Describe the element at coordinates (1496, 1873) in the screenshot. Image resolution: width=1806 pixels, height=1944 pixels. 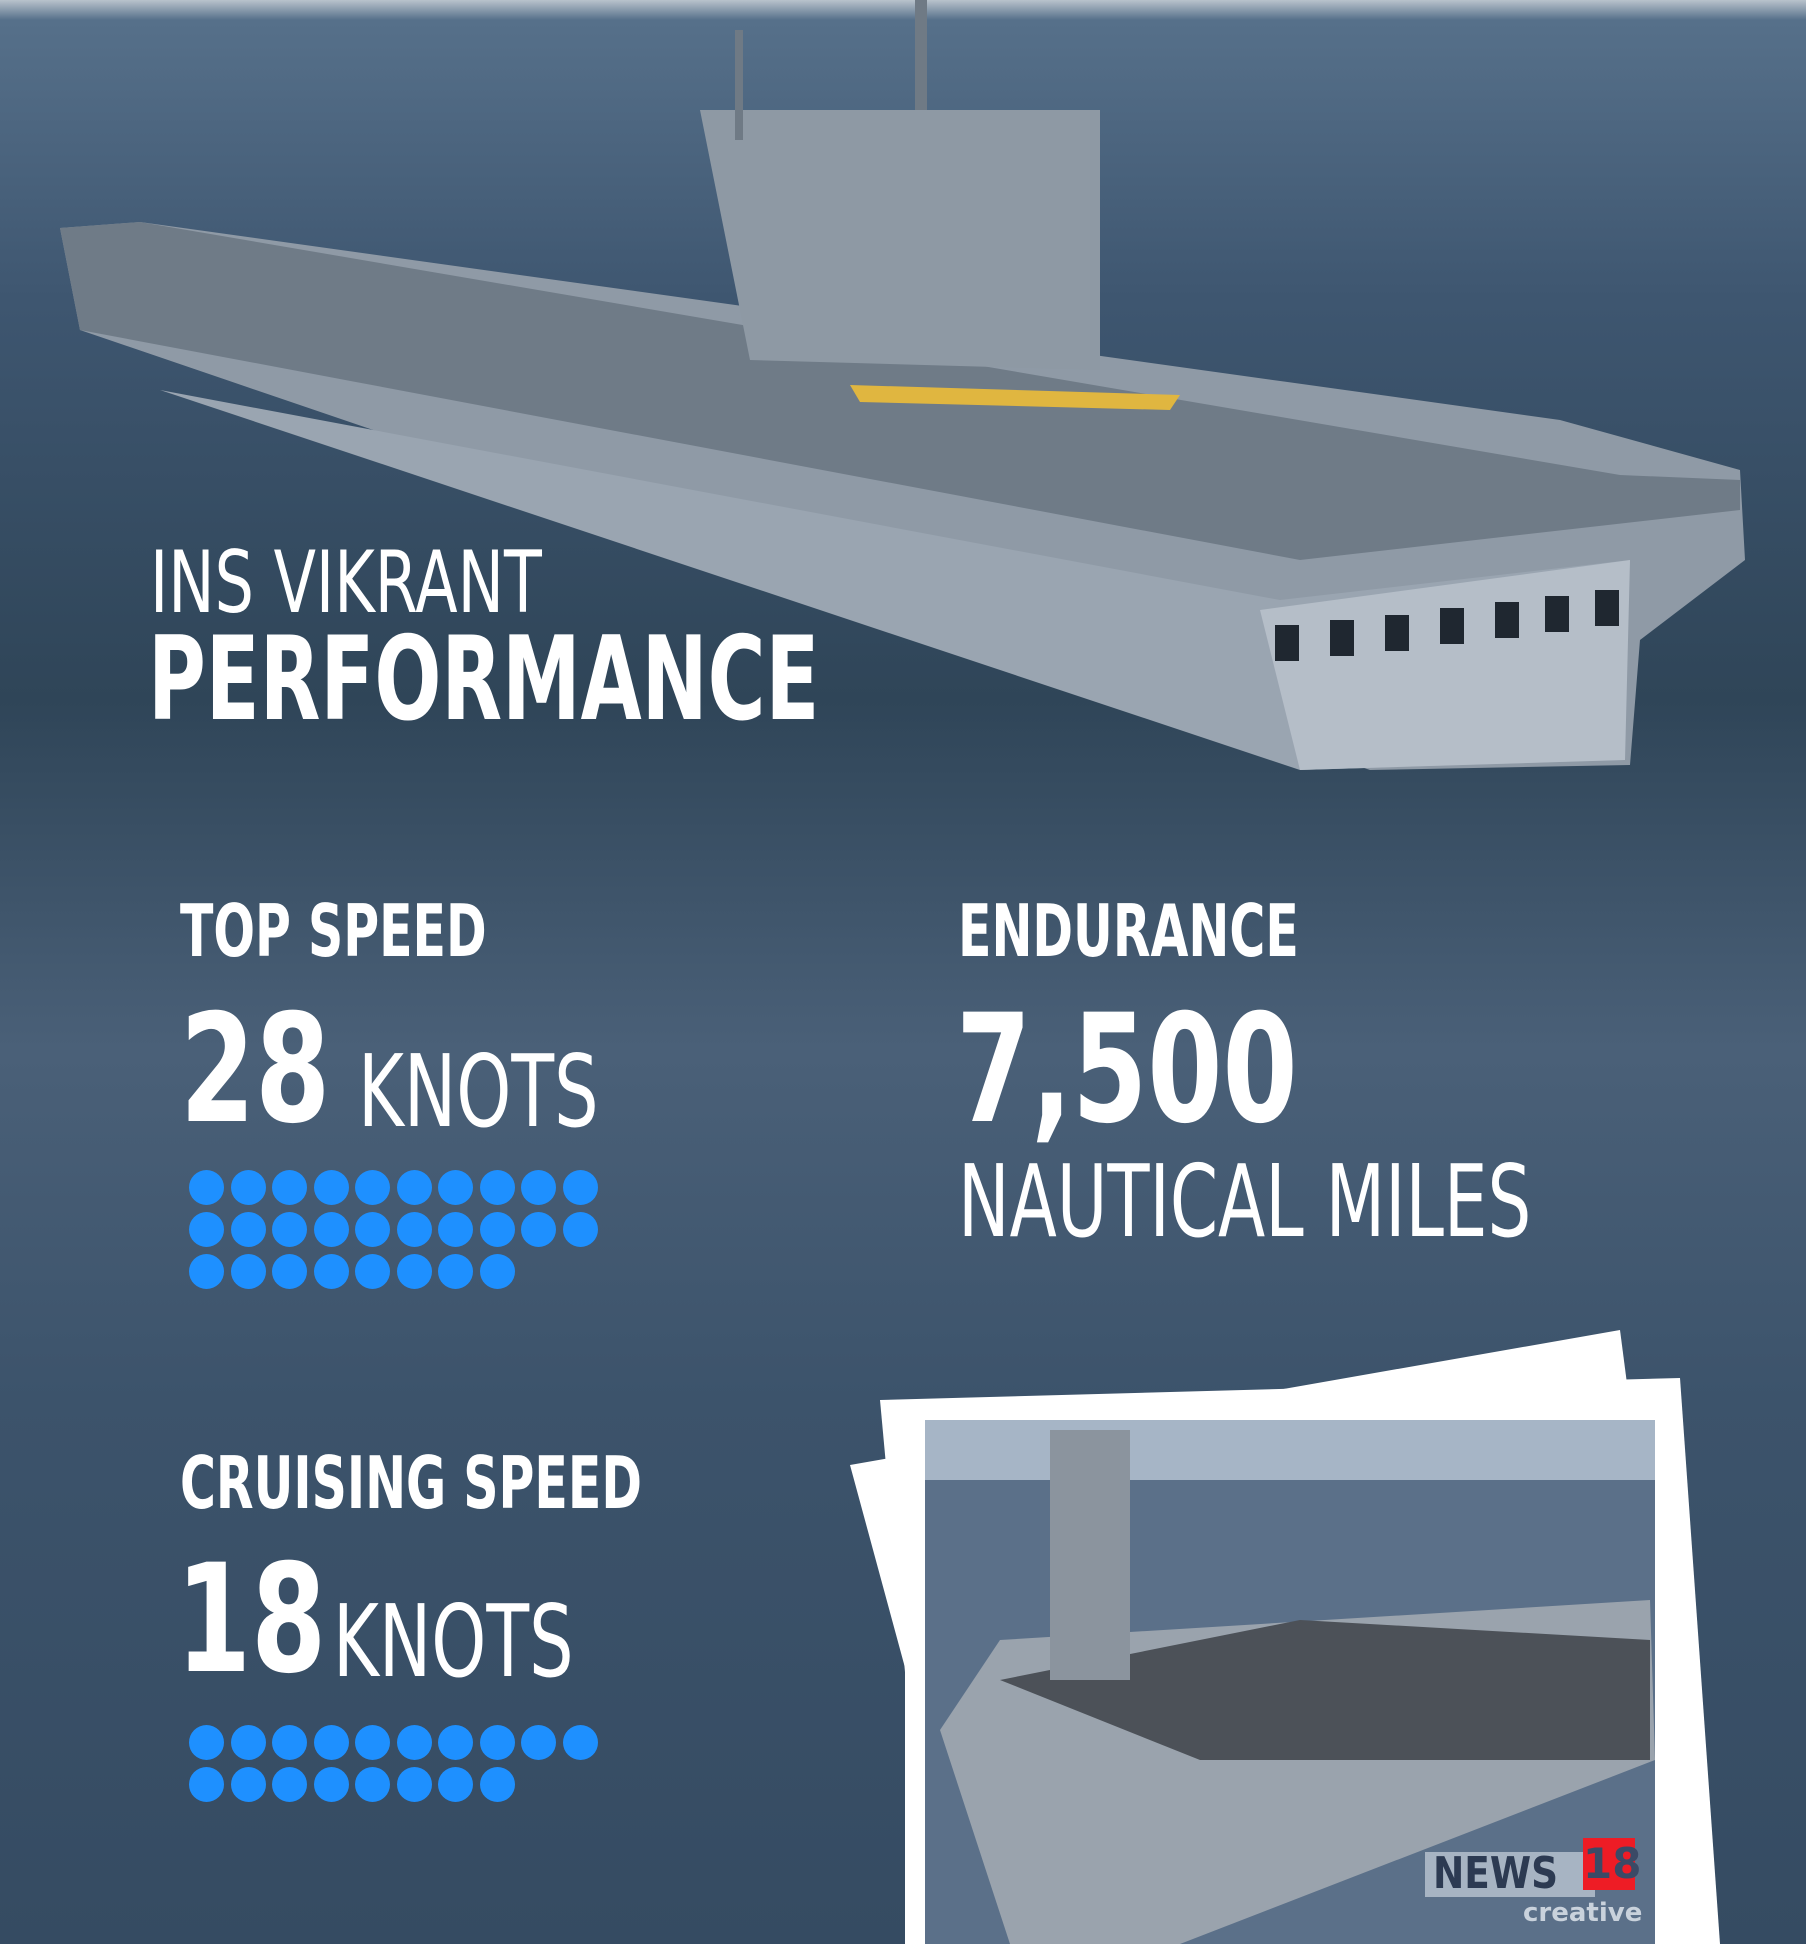
I see `logo-brand: NEWS` at that location.